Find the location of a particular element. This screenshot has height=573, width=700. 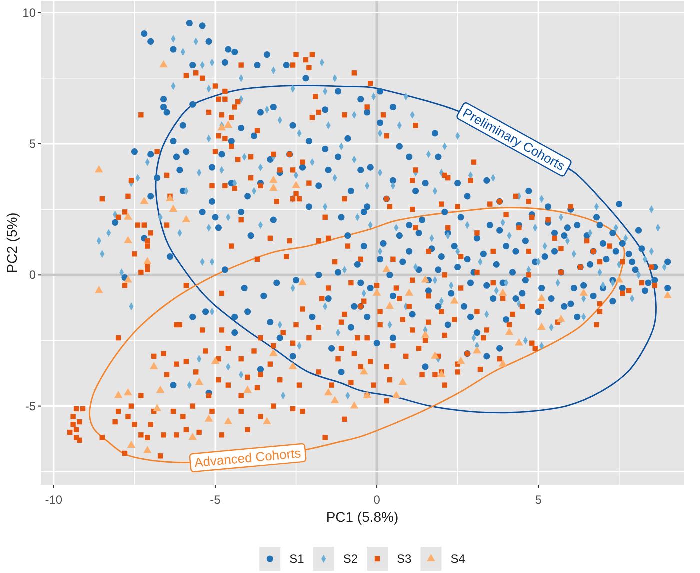

x-tick-label: -10 is located at coordinates (54, 500).